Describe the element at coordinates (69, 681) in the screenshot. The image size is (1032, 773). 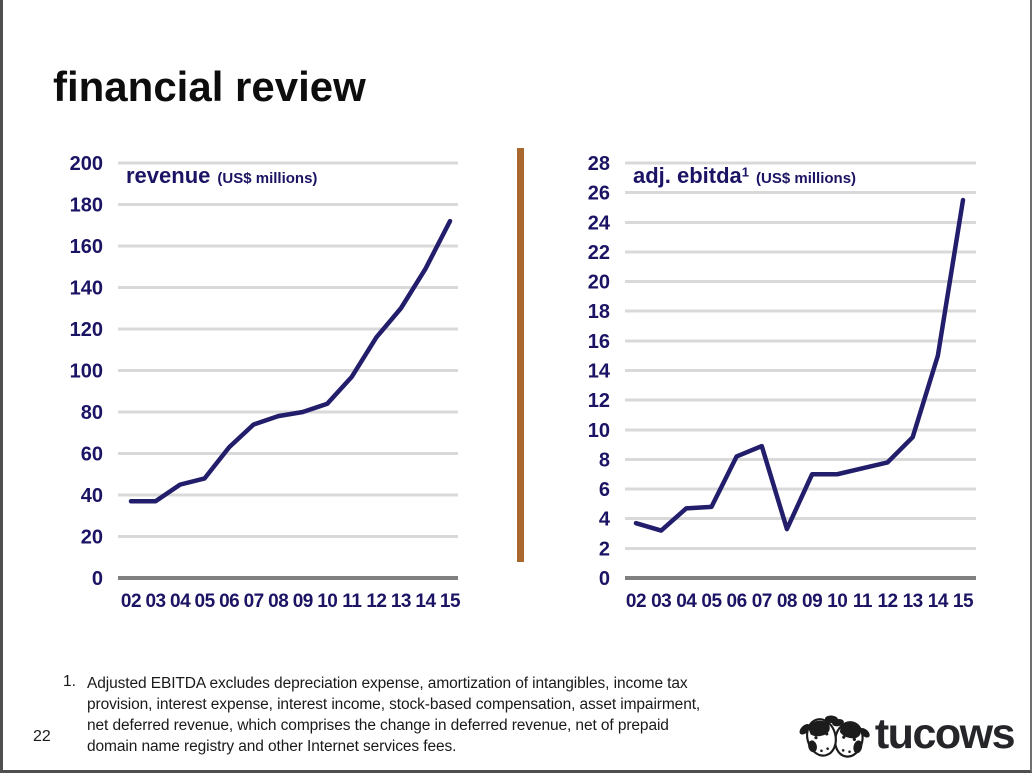
I see `footnote-marker: 1.` at that location.